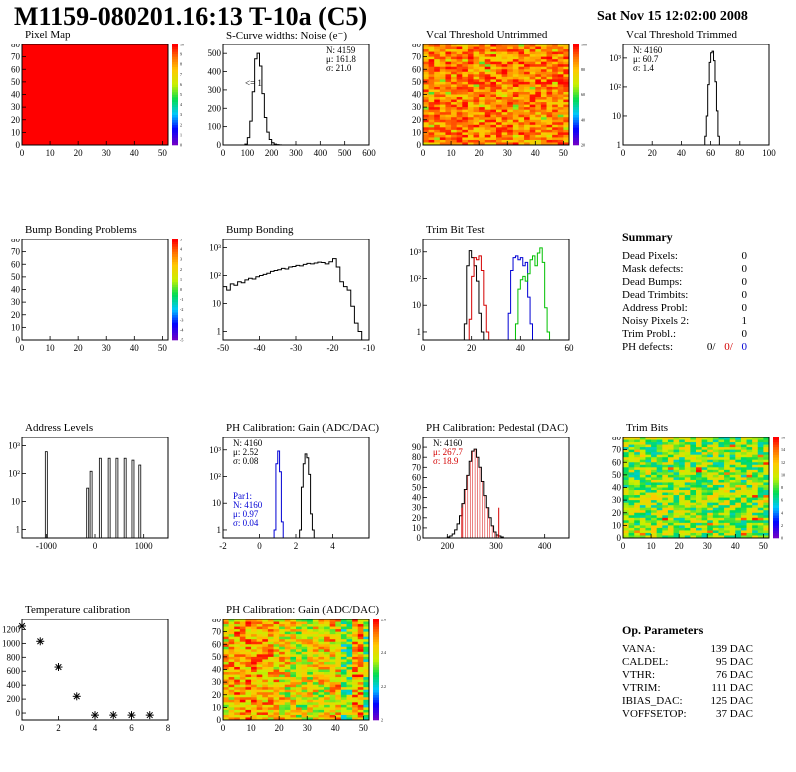 The width and height of the screenshot is (796, 772). Describe the element at coordinates (217, 304) in the screenshot. I see `y-tick-label: 10` at that location.